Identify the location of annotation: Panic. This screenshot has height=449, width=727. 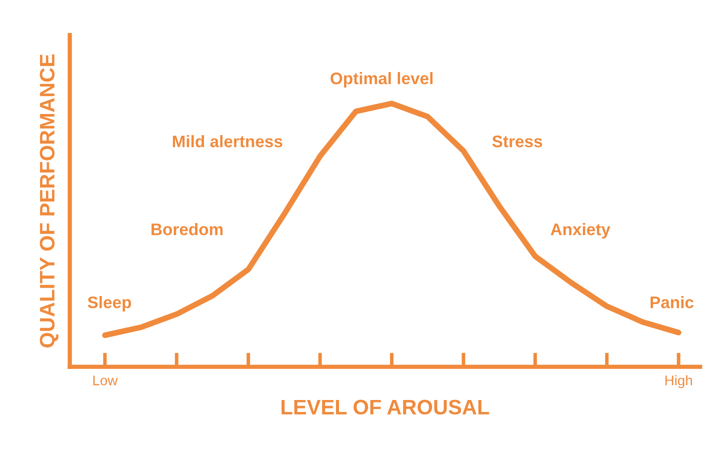
(672, 302).